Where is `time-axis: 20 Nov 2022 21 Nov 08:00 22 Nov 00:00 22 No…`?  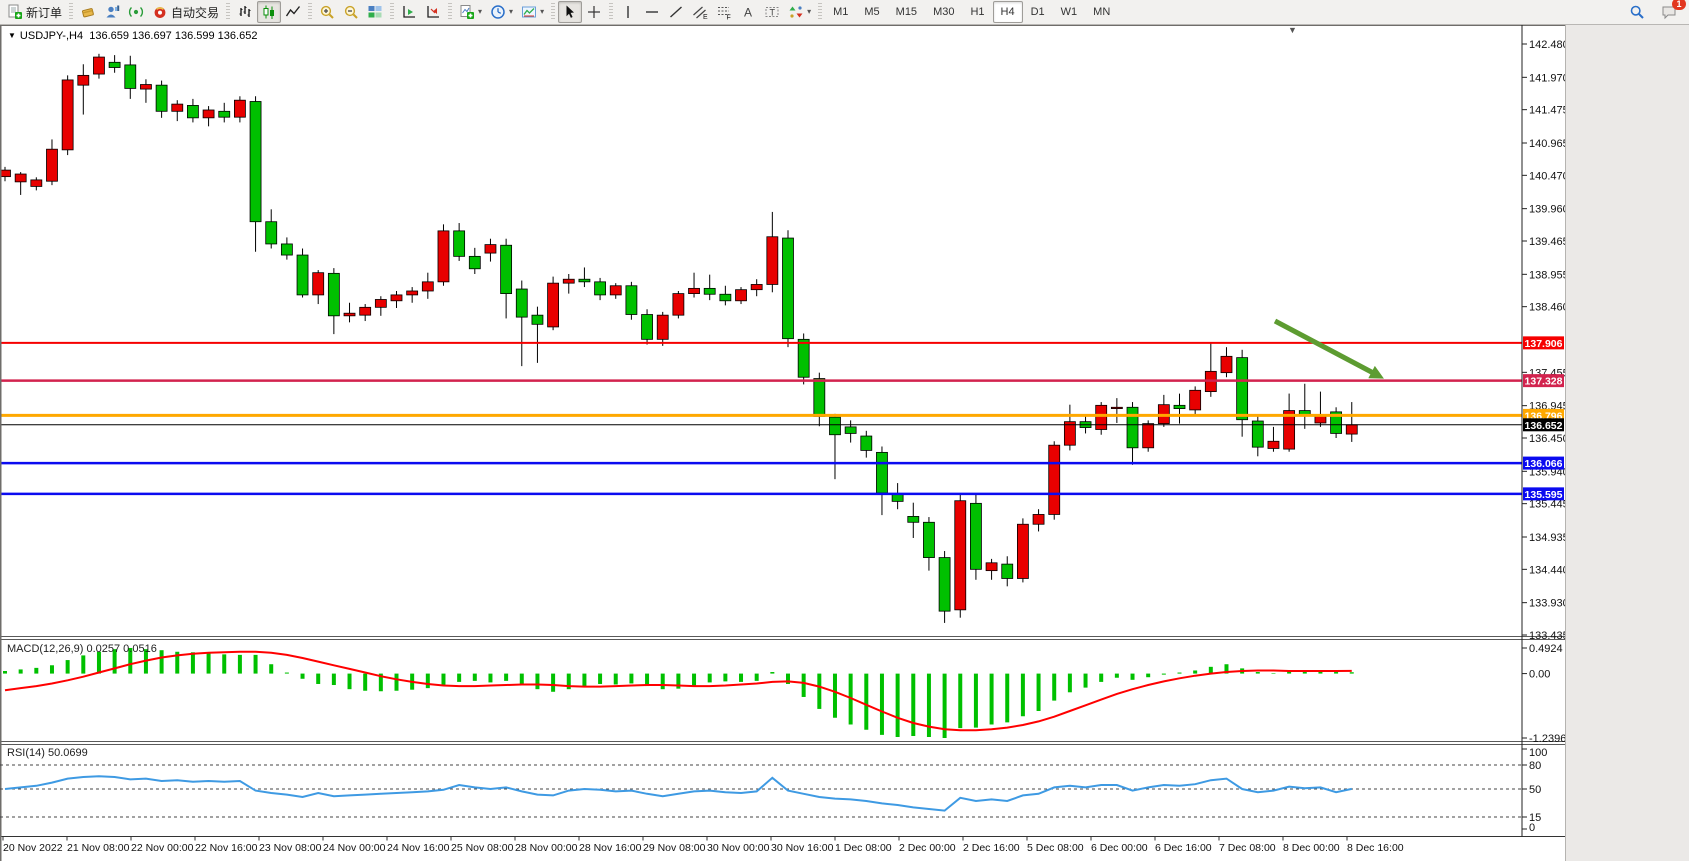
time-axis: 20 Nov 2022 21 Nov 08:00 22 Nov 00:00 22 No… is located at coordinates (703, 845).